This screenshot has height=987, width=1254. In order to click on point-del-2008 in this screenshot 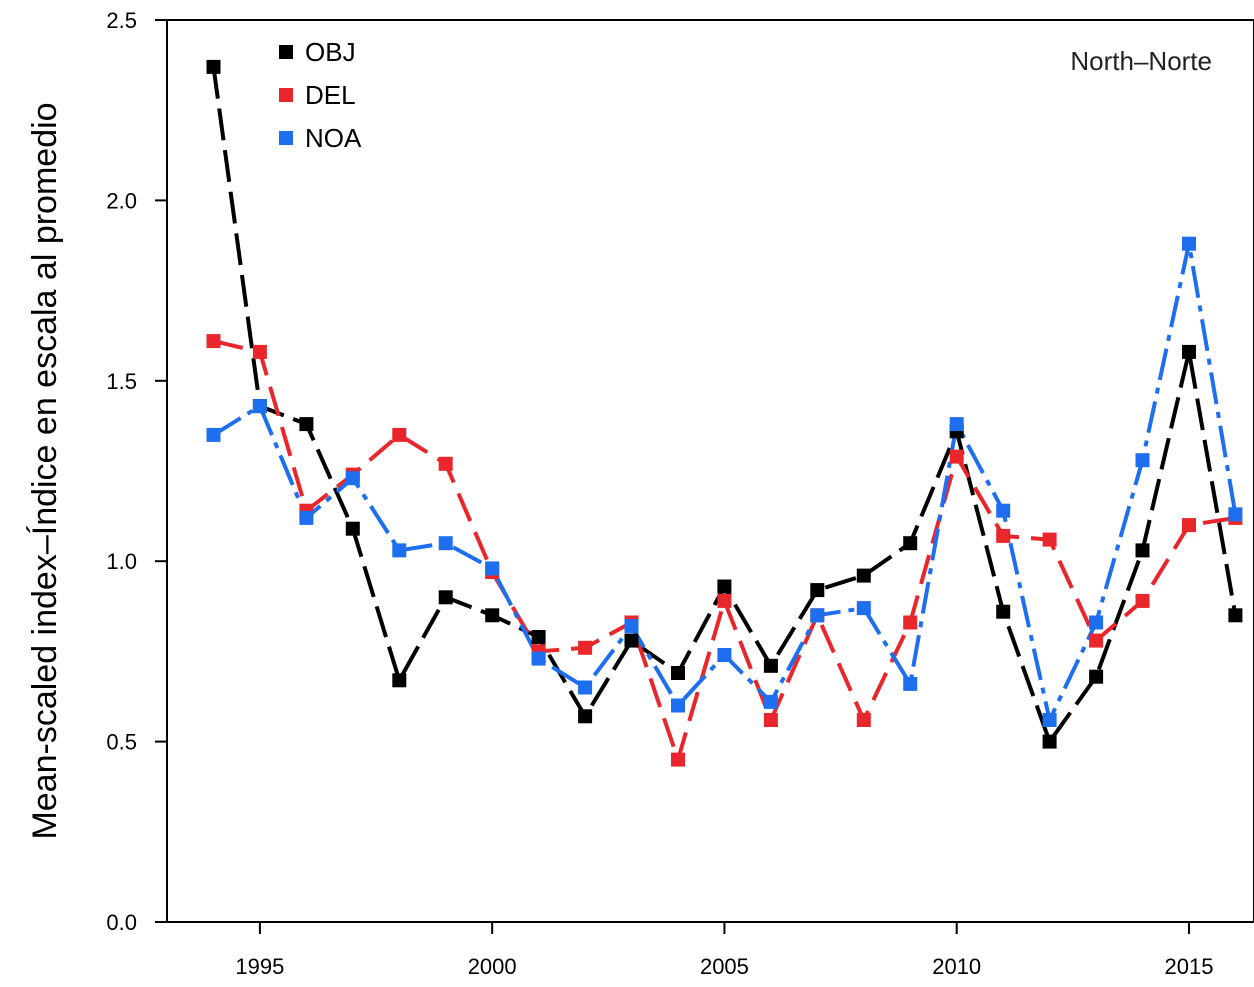, I will do `click(863, 720)`.